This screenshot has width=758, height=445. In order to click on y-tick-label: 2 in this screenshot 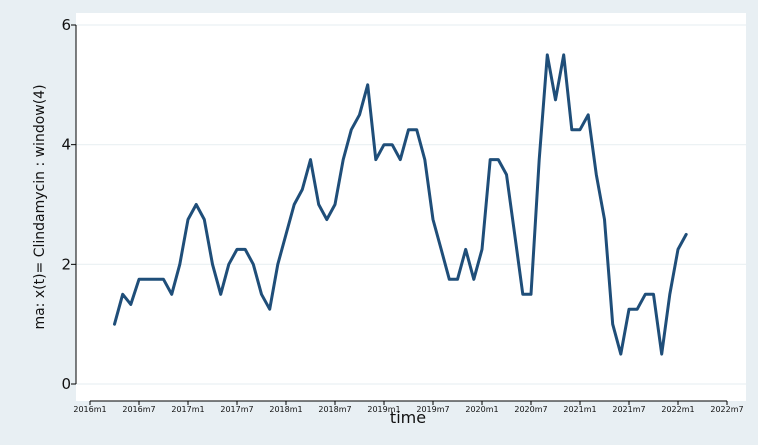, I will do `click(66, 264)`.